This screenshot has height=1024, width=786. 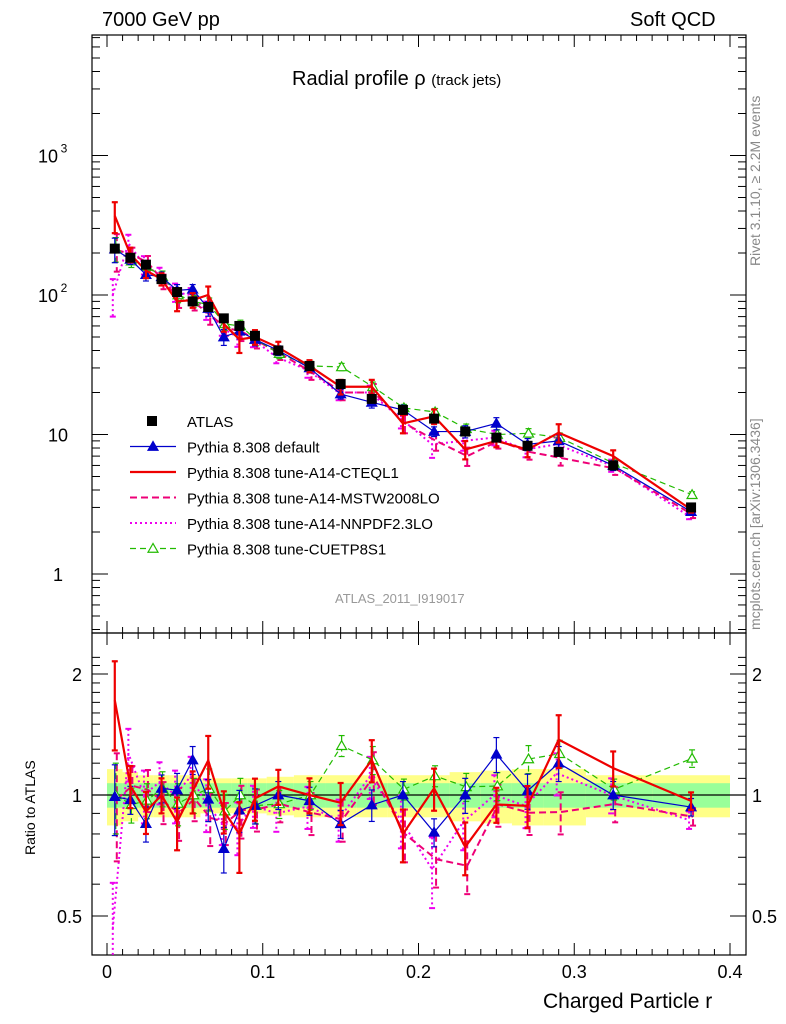 What do you see at coordinates (405, 820) in the screenshot?
I see `ratio-line-a14_mstw` at bounding box center [405, 820].